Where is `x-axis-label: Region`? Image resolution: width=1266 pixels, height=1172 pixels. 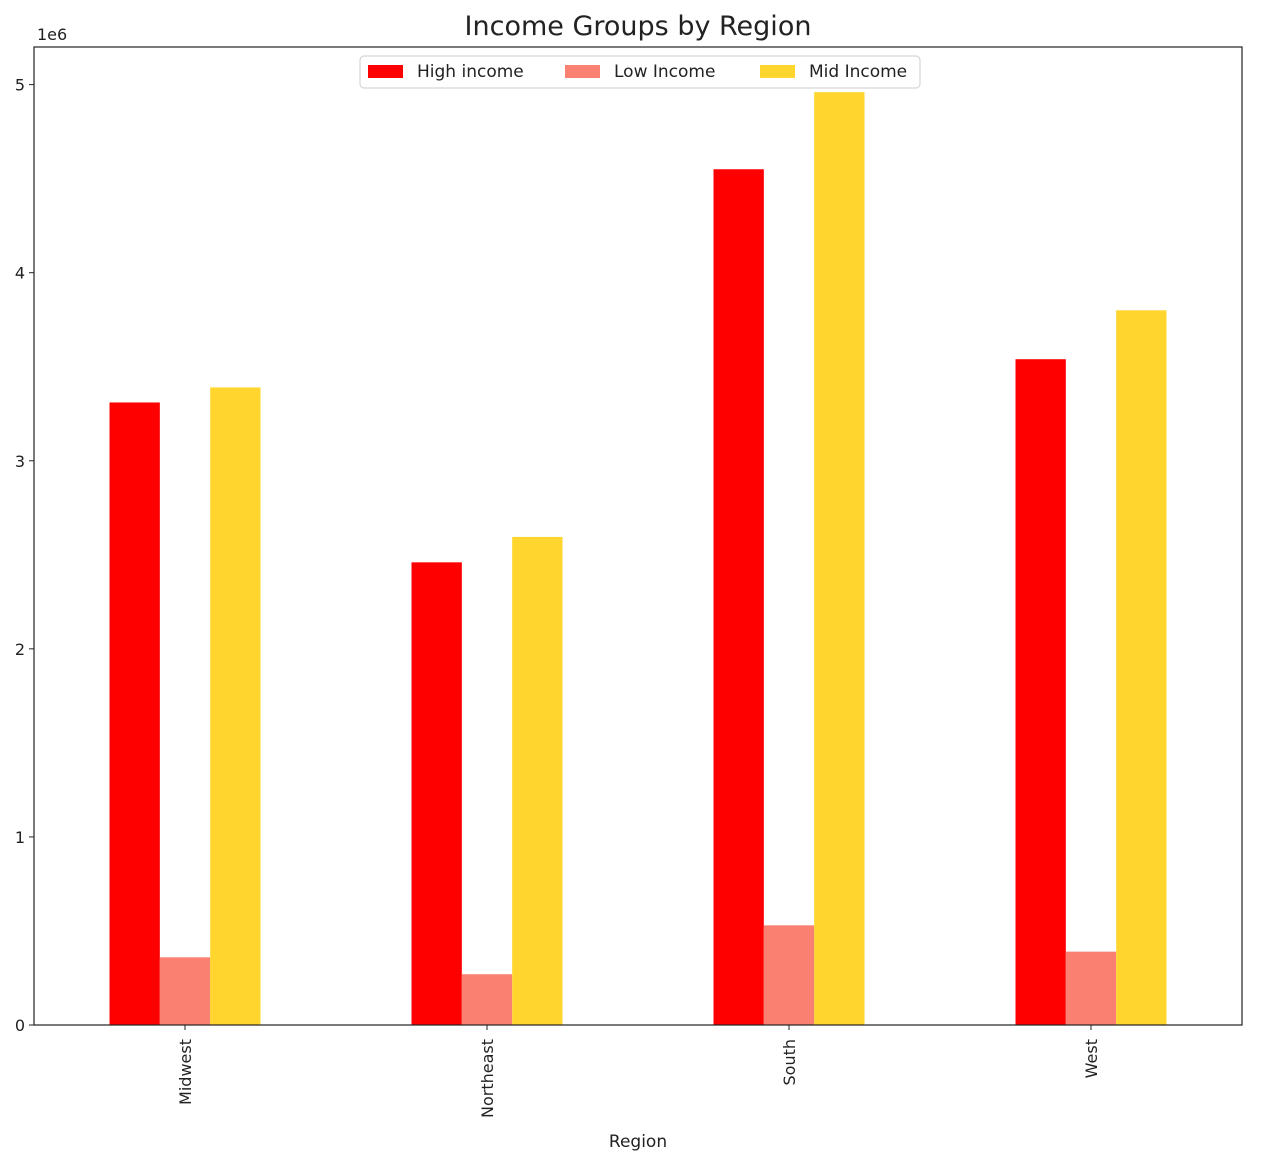
x-axis-label: Region is located at coordinates (638, 1142).